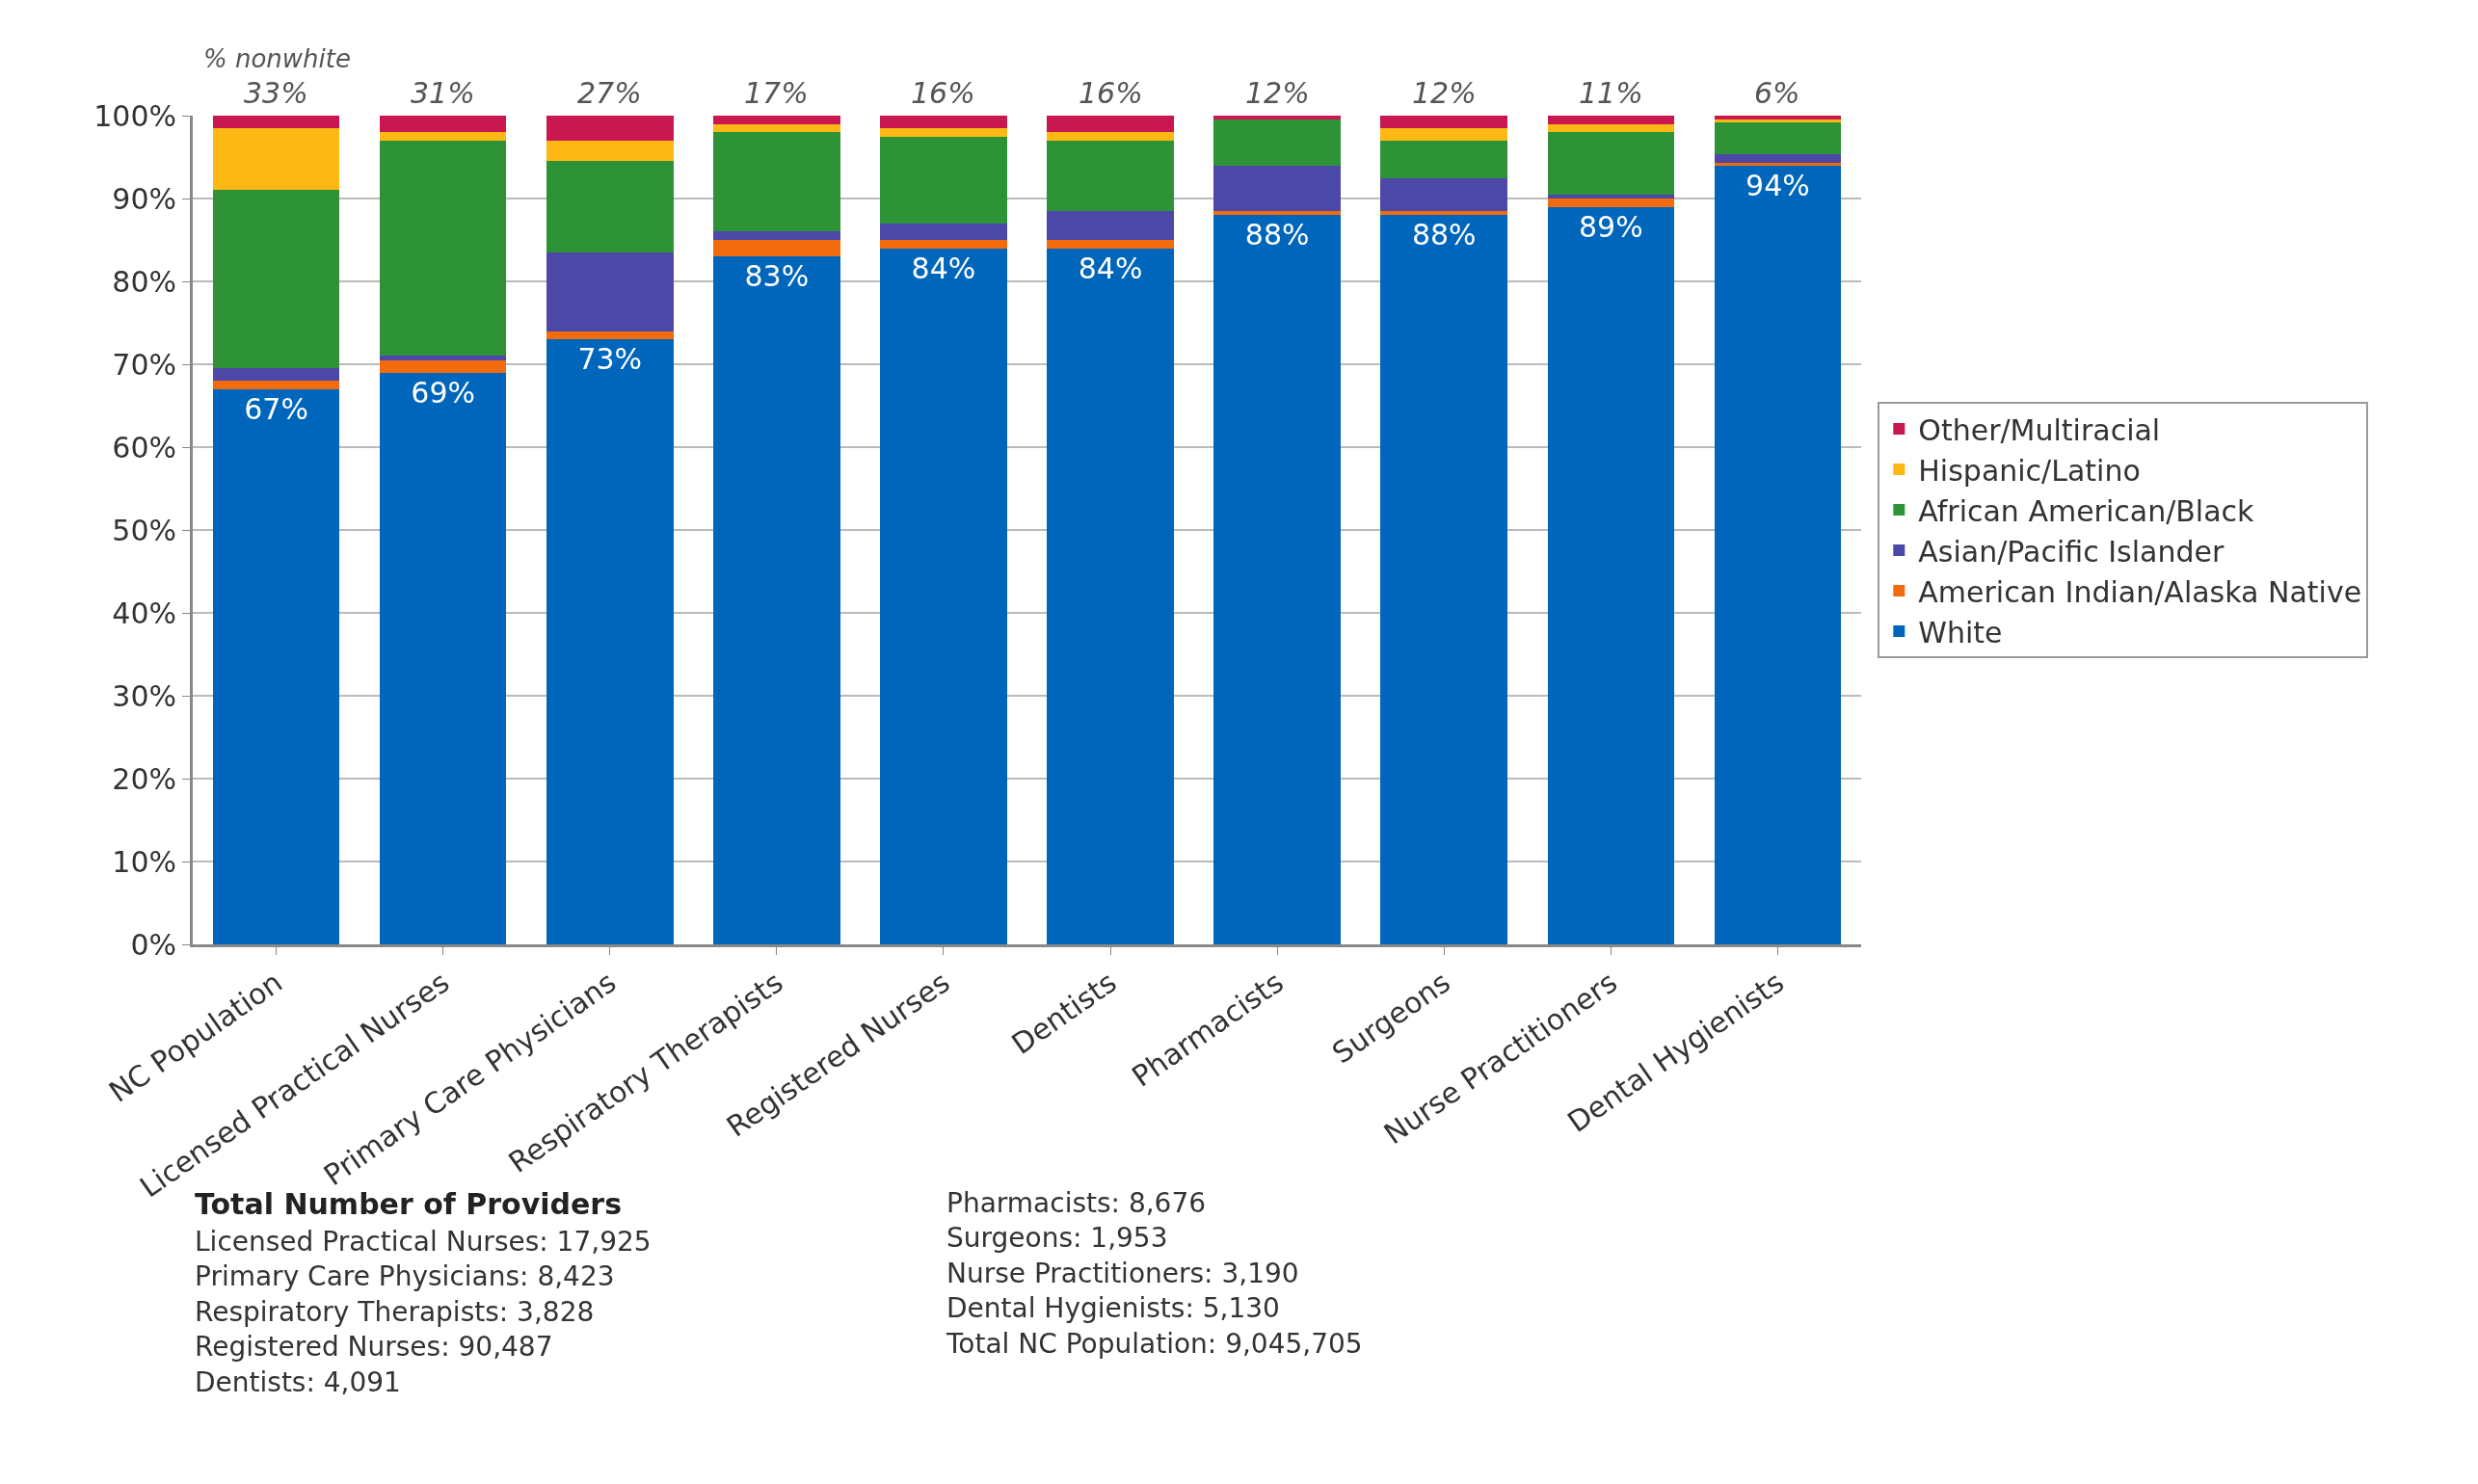 This screenshot has width=2478, height=1484. What do you see at coordinates (1122, 1273) in the screenshot?
I see `text: Nurse Practitioners: 3,190` at bounding box center [1122, 1273].